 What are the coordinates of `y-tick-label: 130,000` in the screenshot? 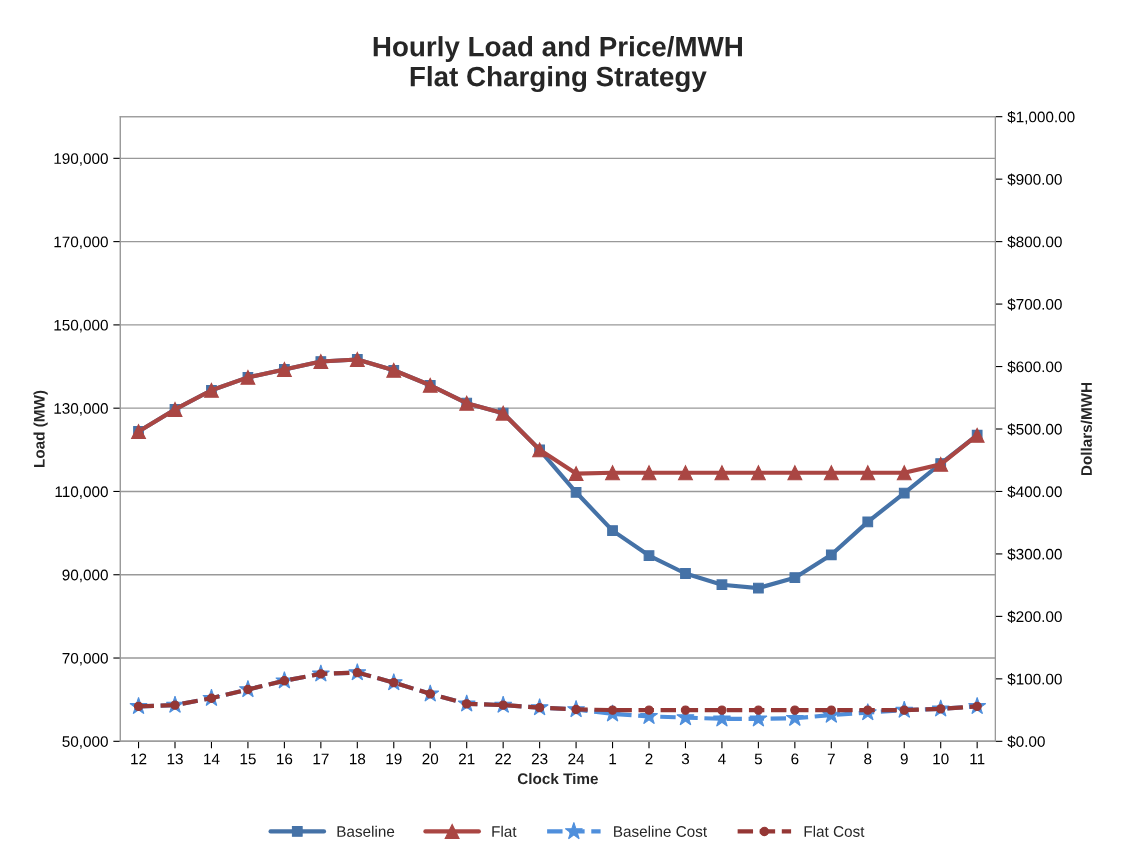 It's located at (81, 409).